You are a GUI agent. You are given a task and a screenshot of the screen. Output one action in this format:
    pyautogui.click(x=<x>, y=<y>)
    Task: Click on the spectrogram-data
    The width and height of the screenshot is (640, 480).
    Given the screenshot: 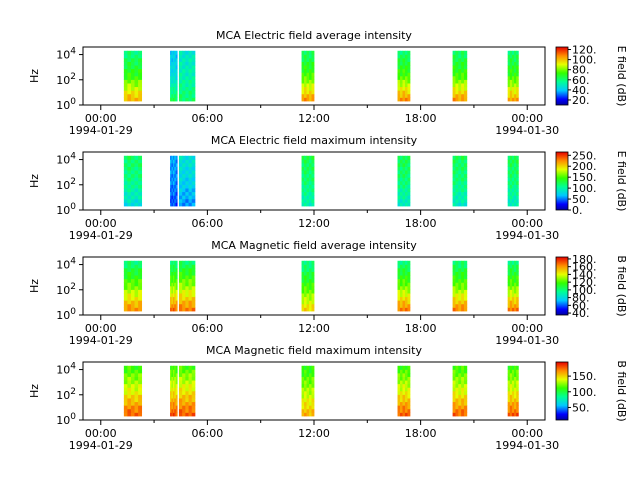 What is the action you would take?
    pyautogui.click(x=321, y=181)
    